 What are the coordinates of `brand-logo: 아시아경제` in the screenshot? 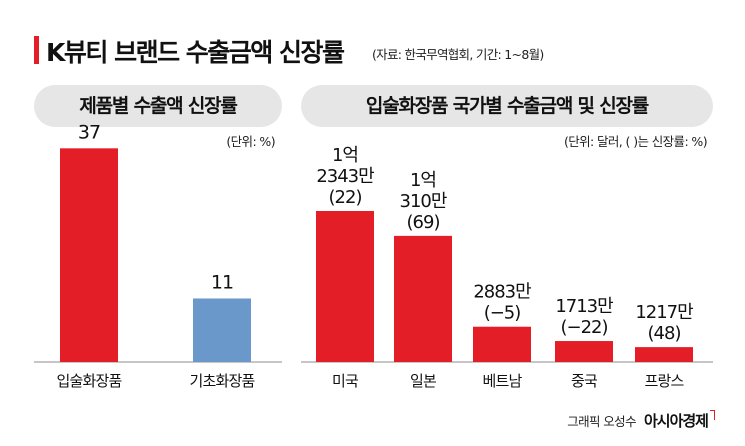 It's located at (679, 420).